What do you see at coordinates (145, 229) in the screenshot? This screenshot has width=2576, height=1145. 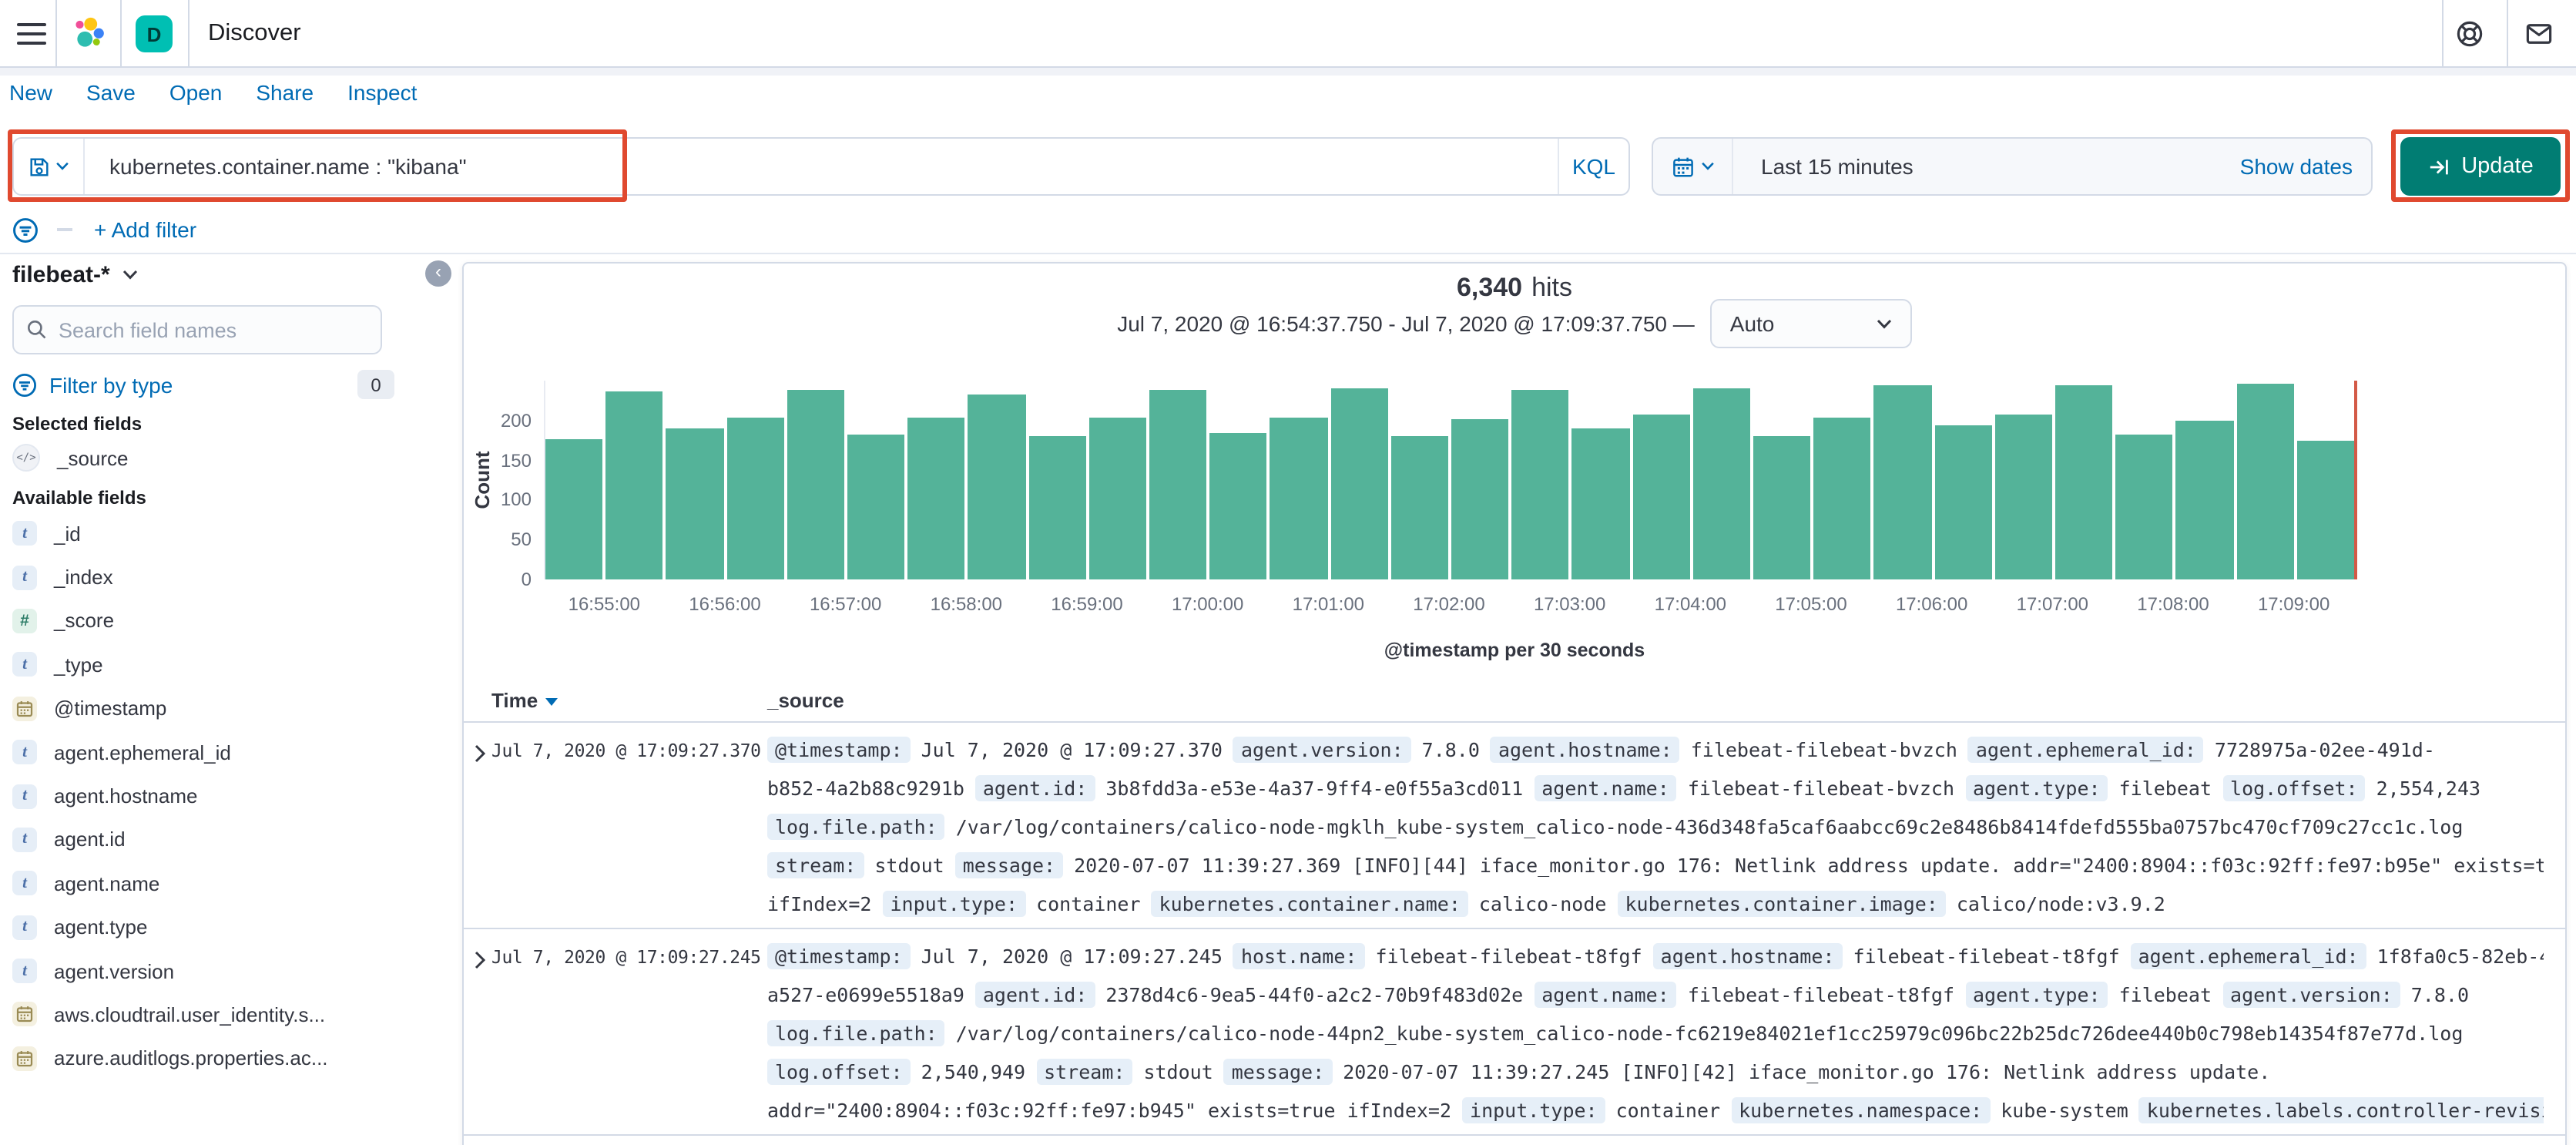 I see `add-filter-button: + Add filter` at bounding box center [145, 229].